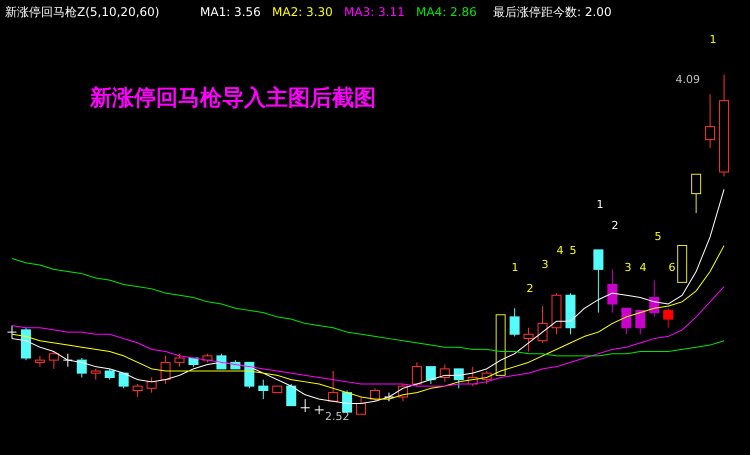  Describe the element at coordinates (672, 267) in the screenshot. I see `annotation: 6` at that location.